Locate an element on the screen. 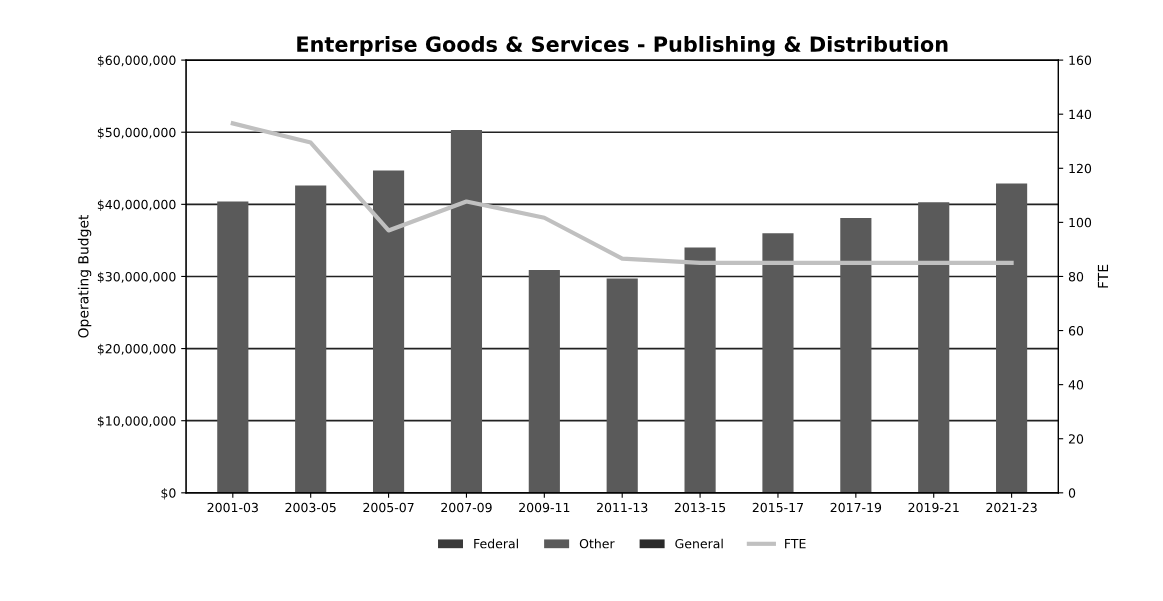  y-tick-label: $20,000,000 is located at coordinates (136, 349).